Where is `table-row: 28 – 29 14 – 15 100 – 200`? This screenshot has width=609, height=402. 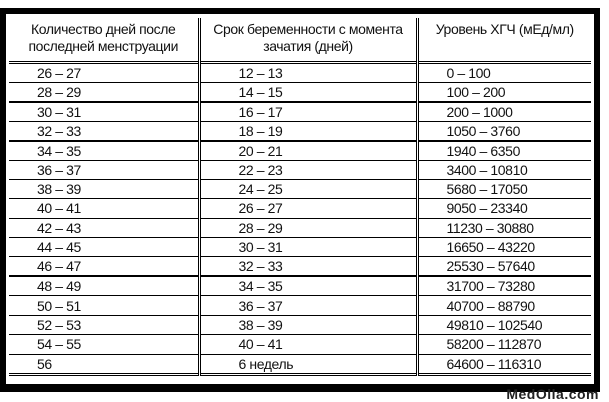
table-row: 28 – 29 14 – 15 100 – 200 is located at coordinates (300, 92).